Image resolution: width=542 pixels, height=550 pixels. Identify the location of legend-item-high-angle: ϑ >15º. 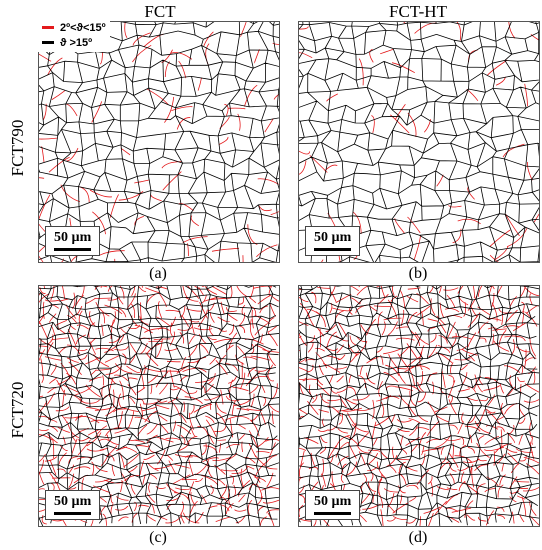
(74, 42).